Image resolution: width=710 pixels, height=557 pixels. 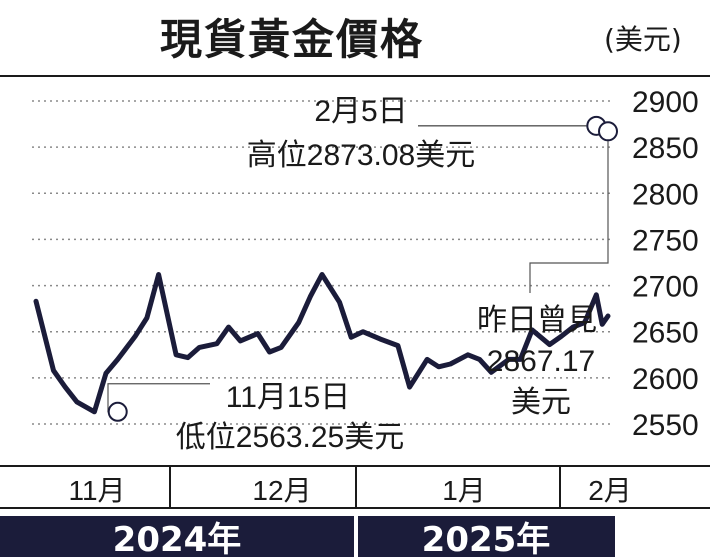 I want to click on high-value-label: 高位2873.08美元, so click(x=361, y=155).